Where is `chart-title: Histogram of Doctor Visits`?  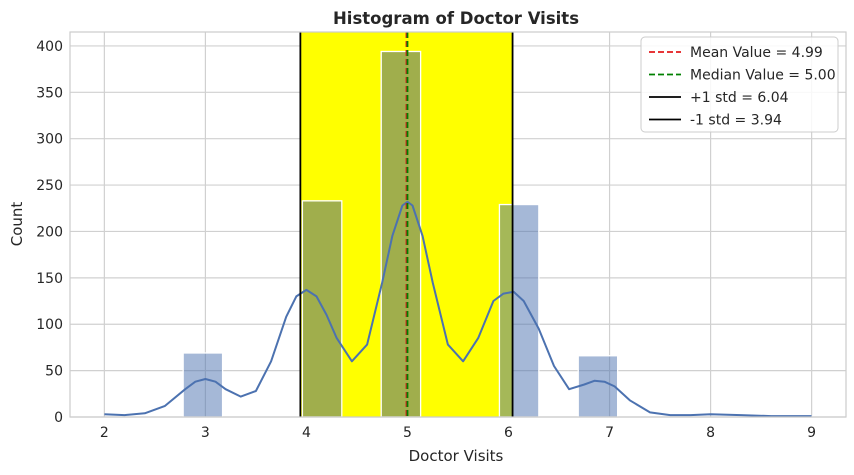
chart-title: Histogram of Doctor Visits is located at coordinates (456, 18).